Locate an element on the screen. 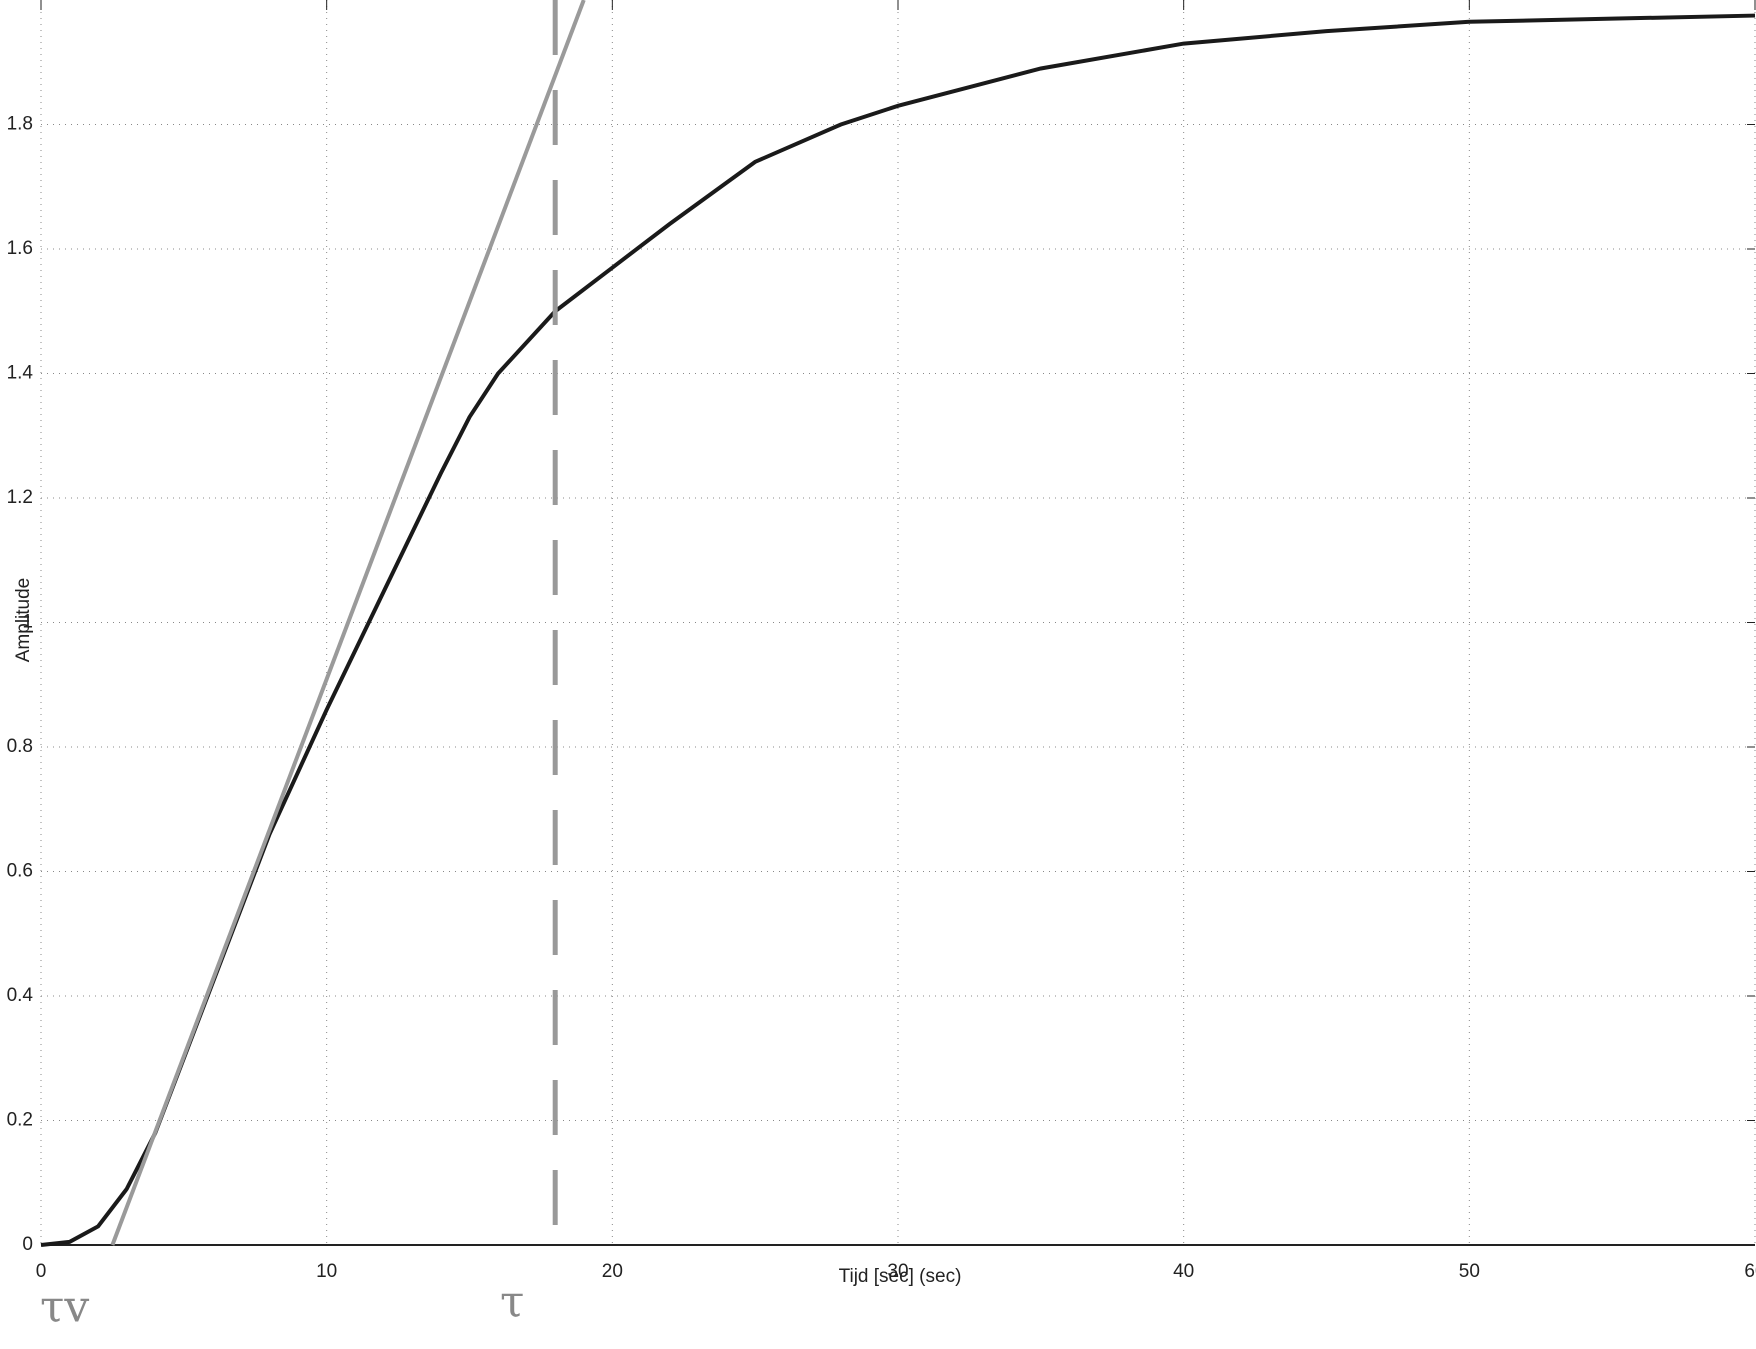  y-tick-label: 1.6 is located at coordinates (20, 248).